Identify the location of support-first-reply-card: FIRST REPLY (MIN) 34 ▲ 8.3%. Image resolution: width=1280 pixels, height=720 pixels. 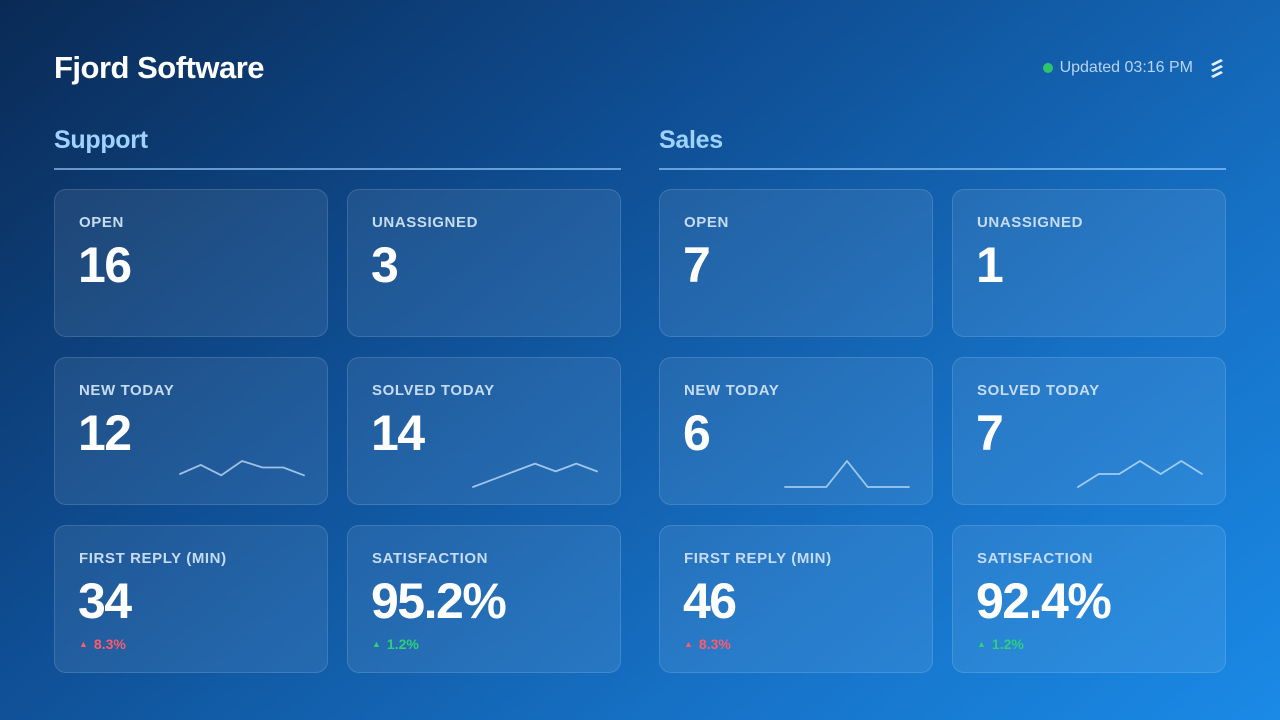
(191, 599).